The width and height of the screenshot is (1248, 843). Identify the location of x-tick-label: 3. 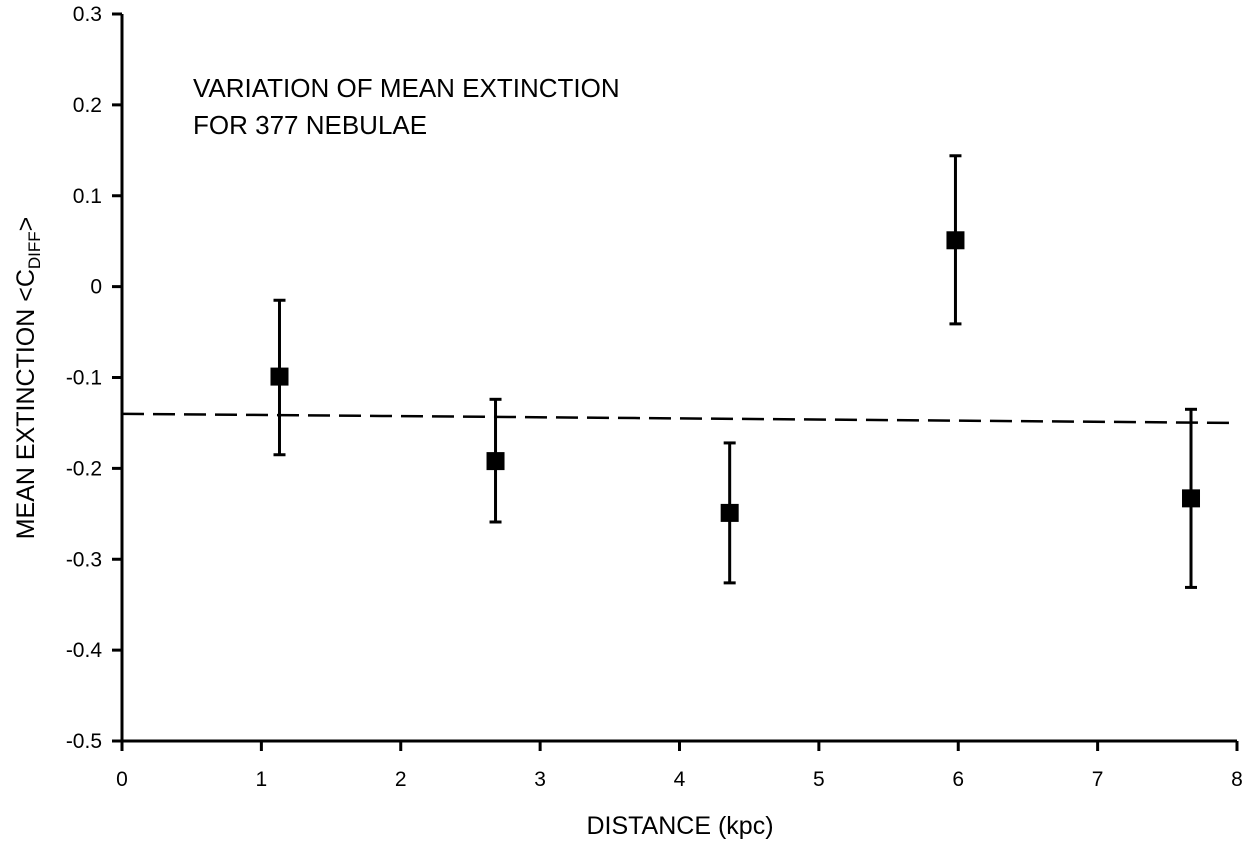
(540, 779).